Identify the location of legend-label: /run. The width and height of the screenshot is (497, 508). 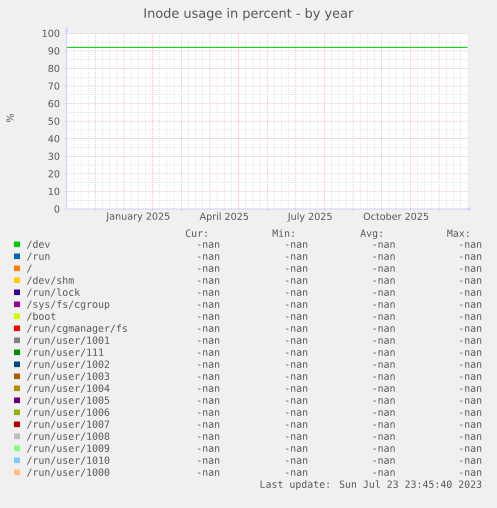
(38, 256).